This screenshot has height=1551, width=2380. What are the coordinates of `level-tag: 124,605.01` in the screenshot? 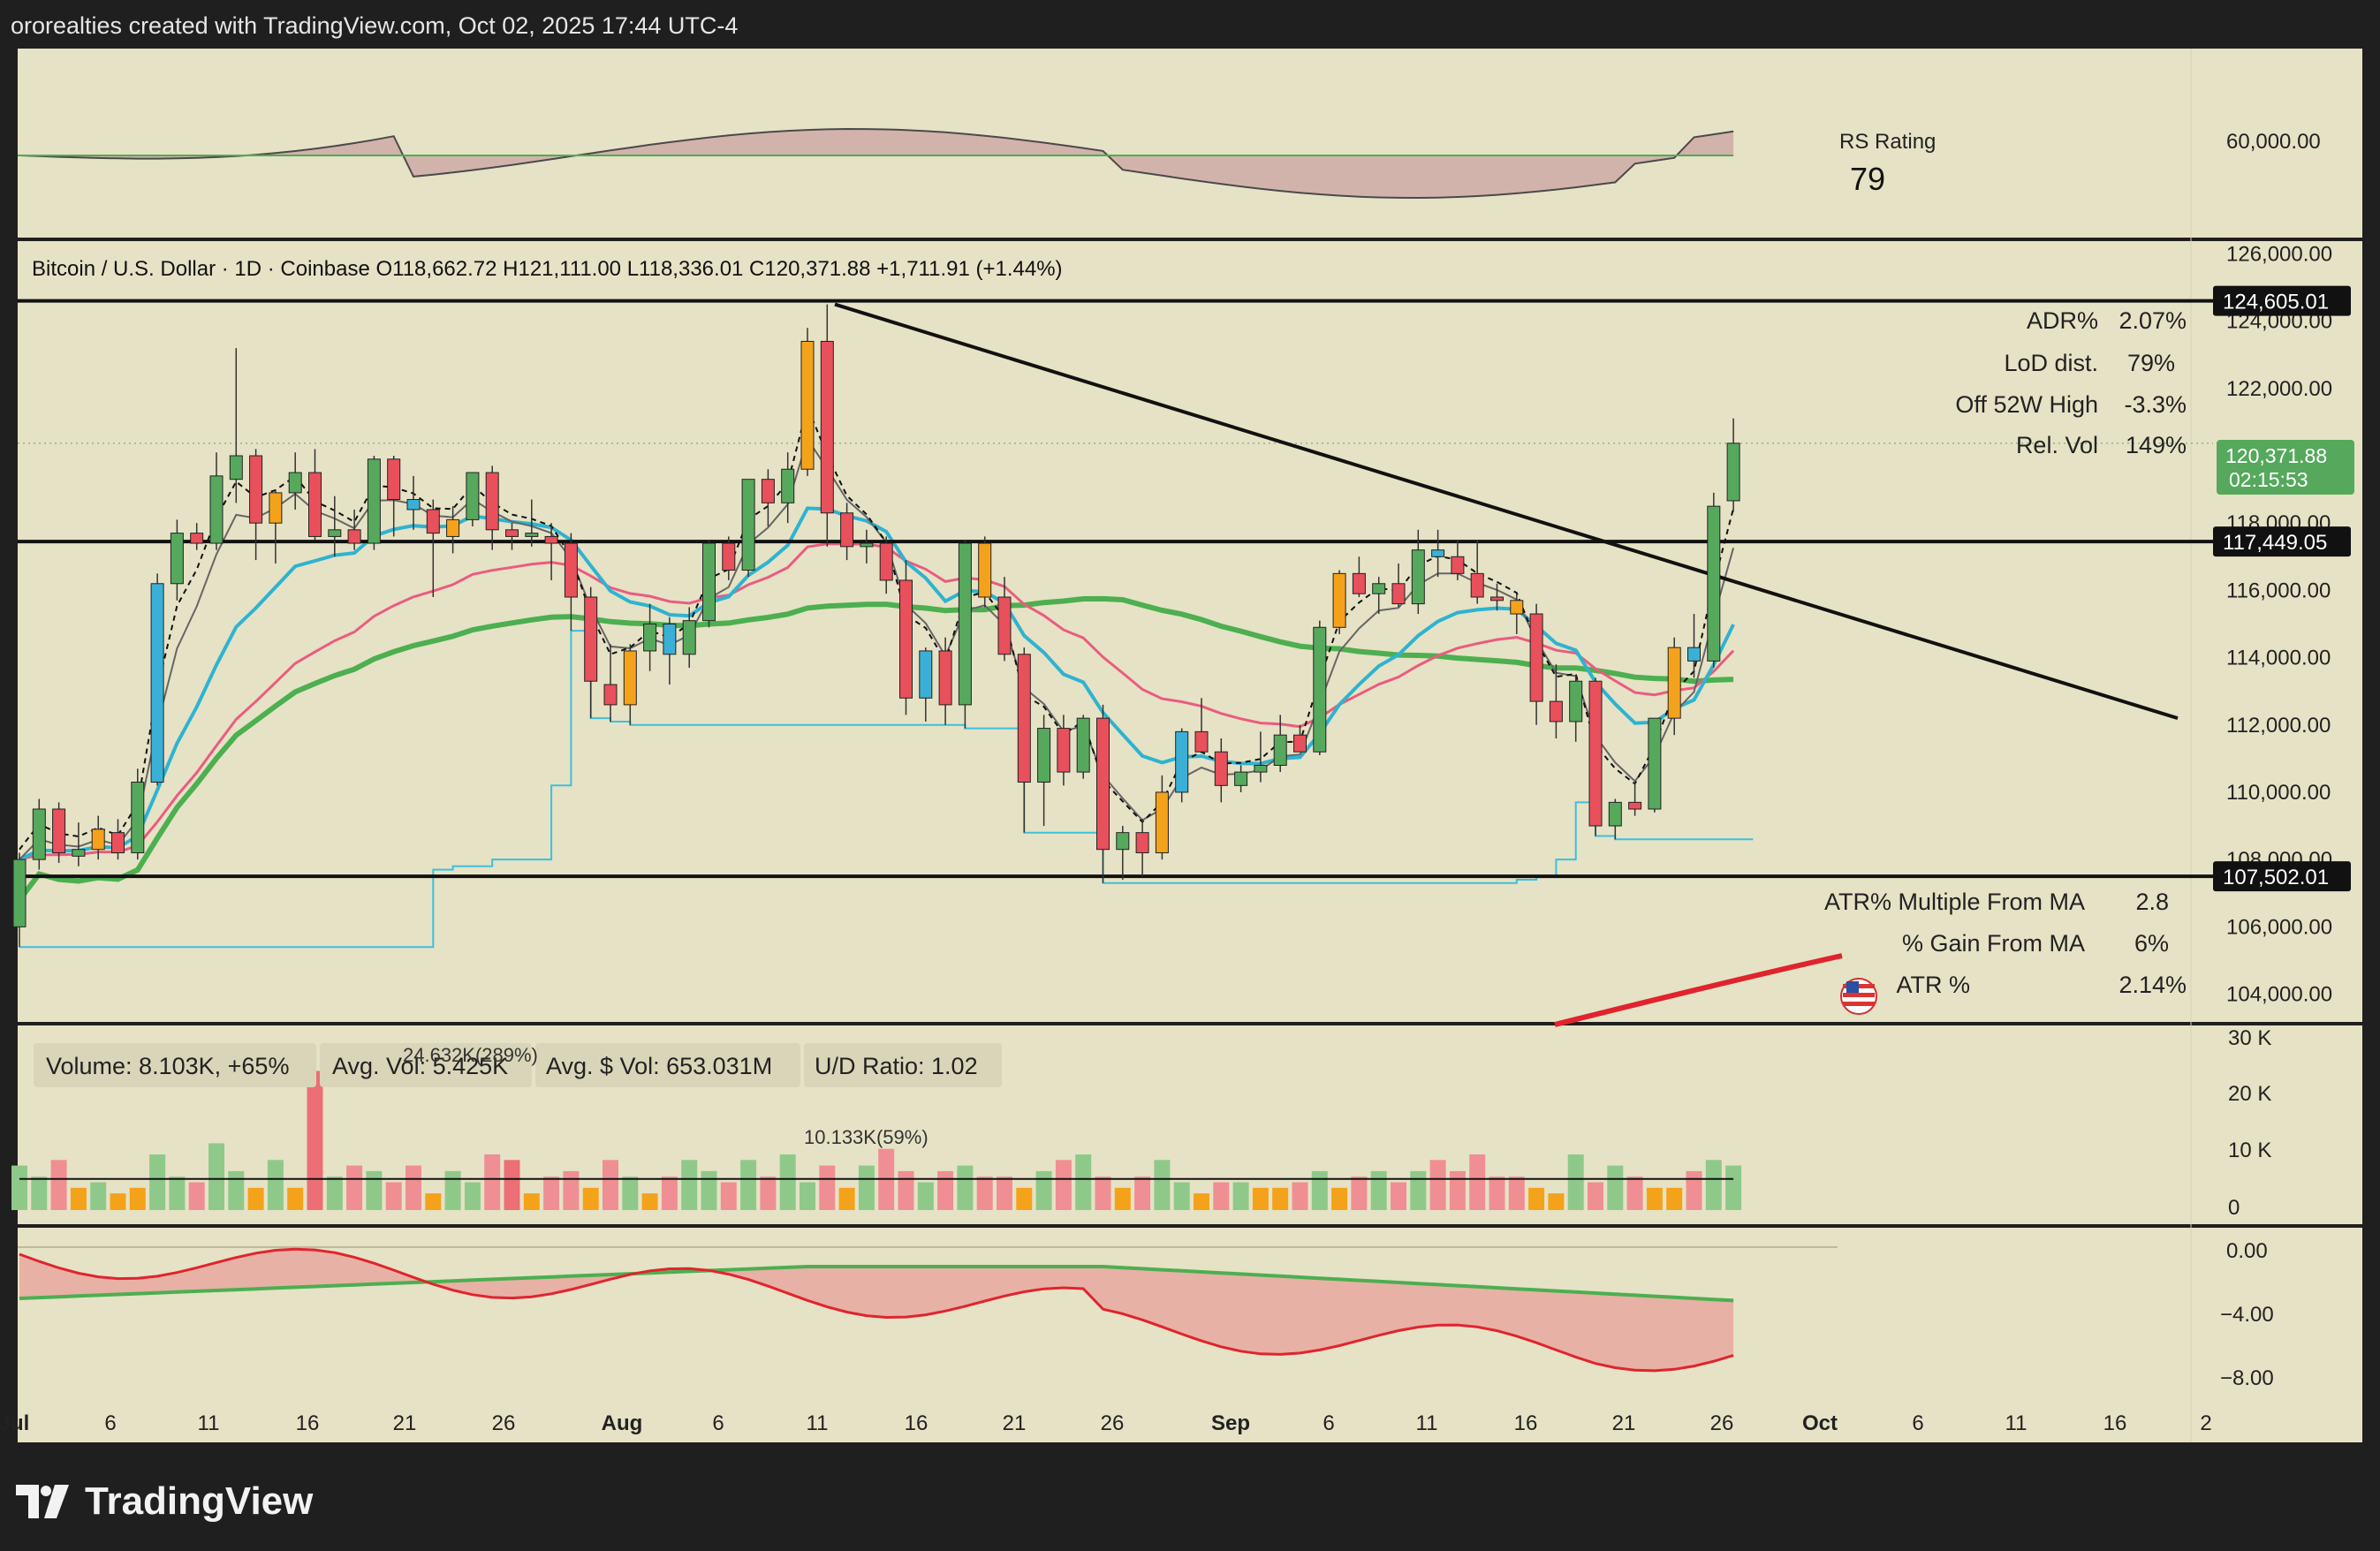 It's located at (2282, 300).